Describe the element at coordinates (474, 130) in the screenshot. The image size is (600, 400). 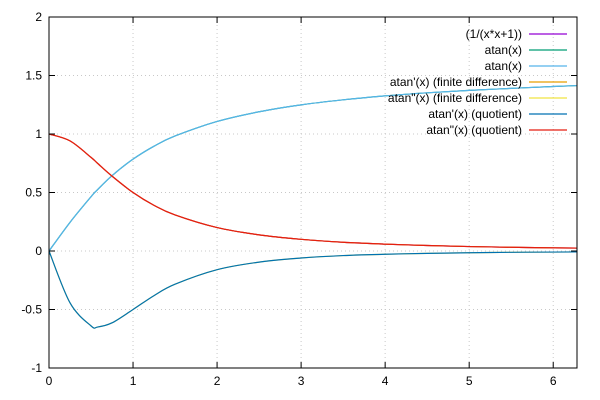
I see `legend-label: atan"(x) (quotient)` at that location.